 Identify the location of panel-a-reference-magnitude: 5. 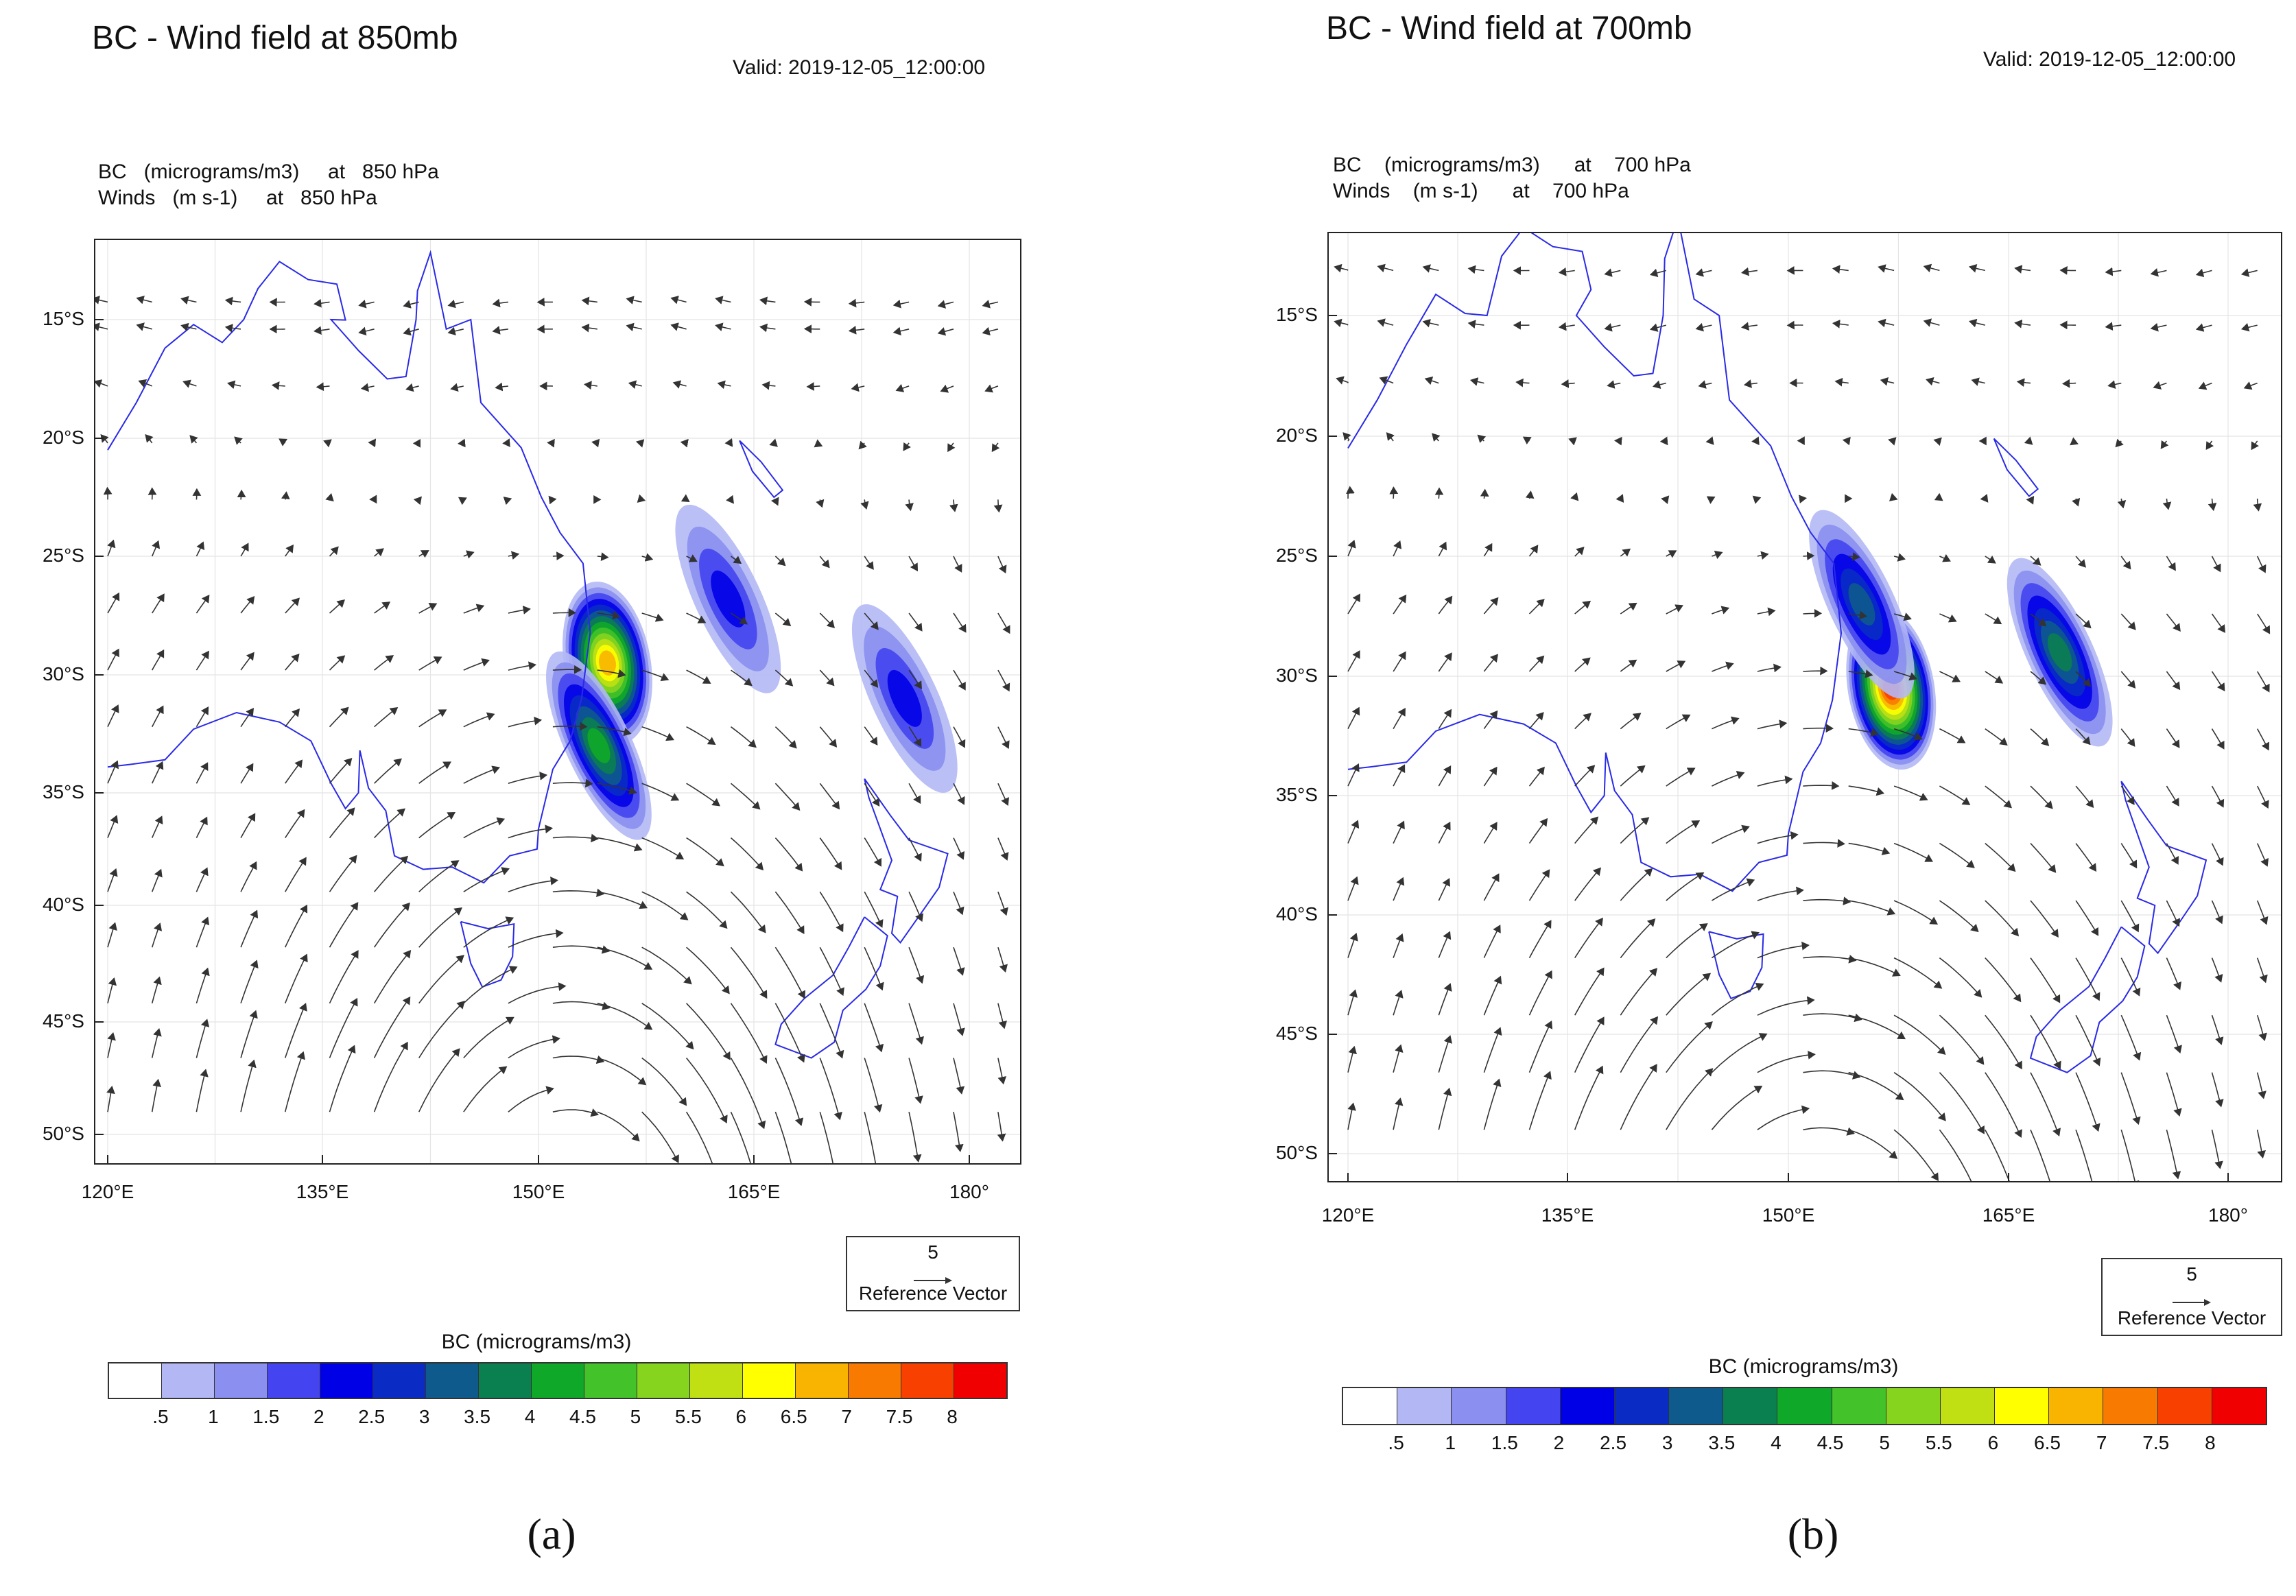
(932, 1252).